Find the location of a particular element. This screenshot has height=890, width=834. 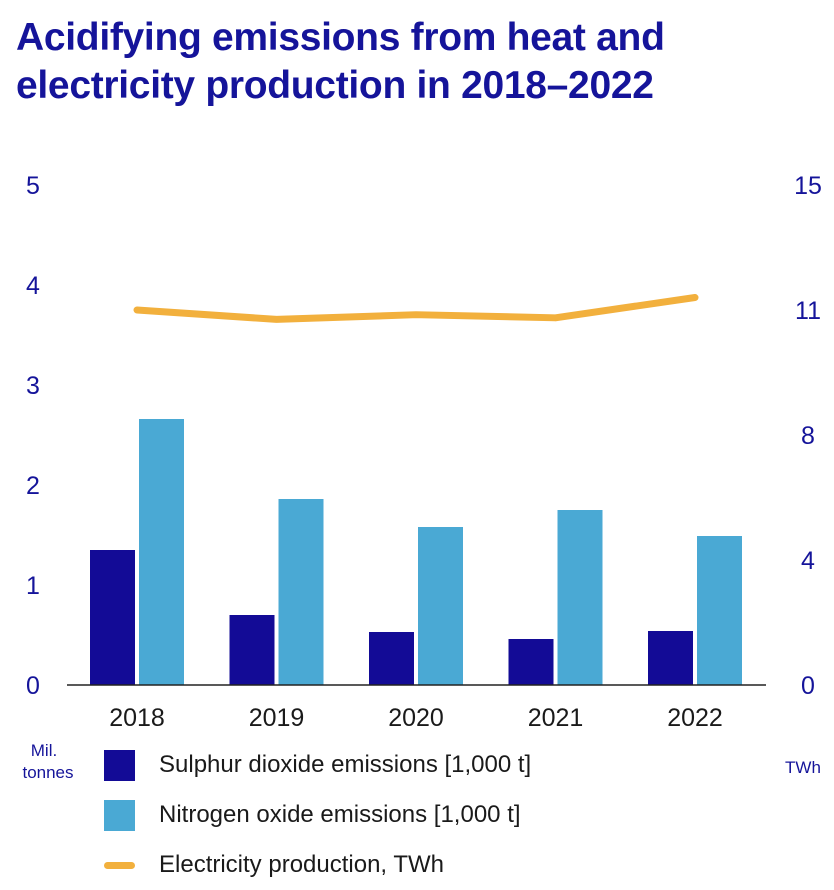

legend-label-nitrogen: Nitrogen oxide emissions [1,000 t] is located at coordinates (340, 814).